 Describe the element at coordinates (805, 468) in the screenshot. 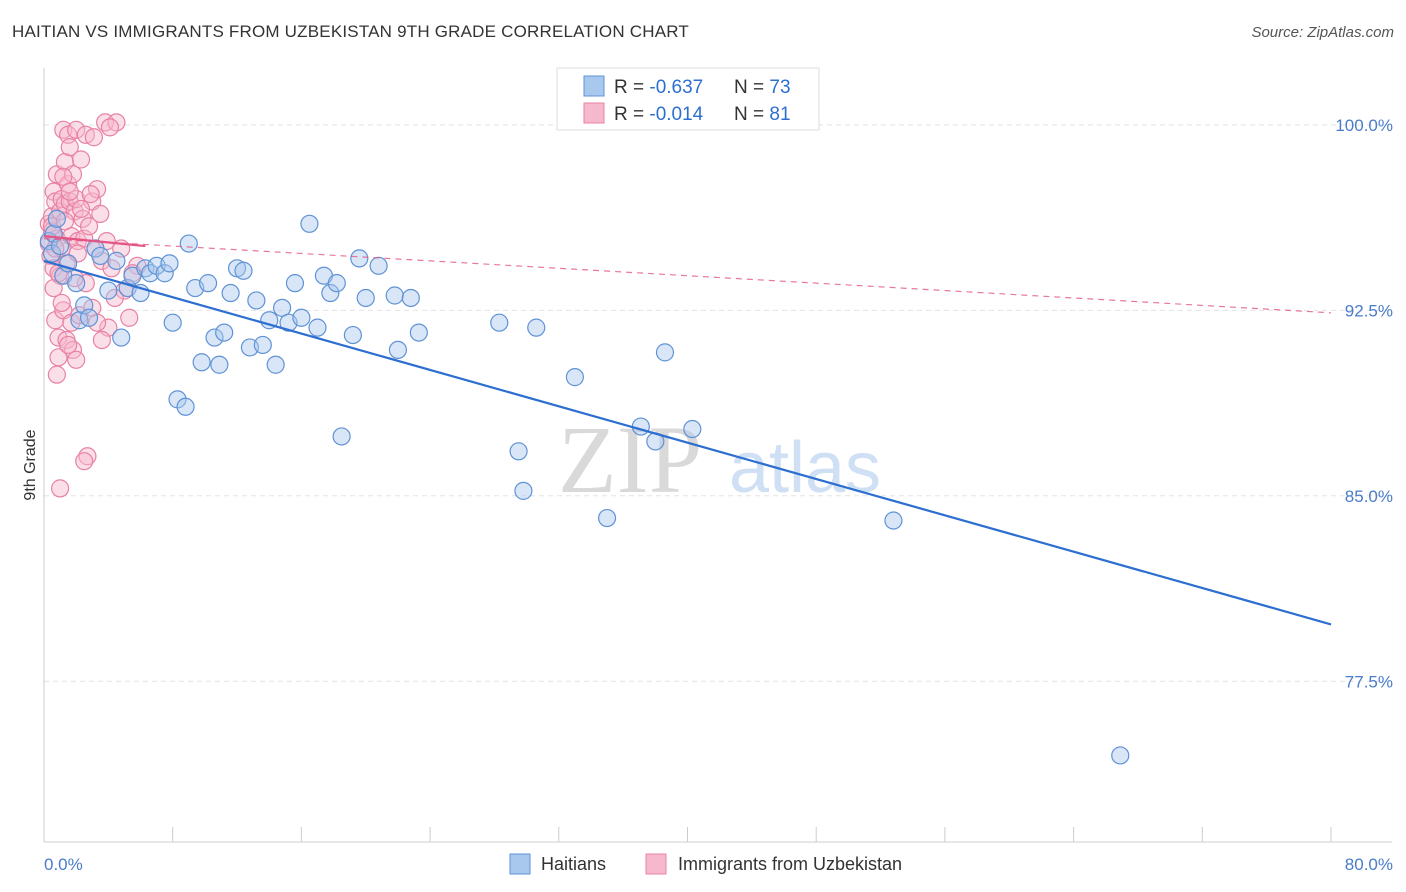

I see `watermark-atlas: atlas` at that location.